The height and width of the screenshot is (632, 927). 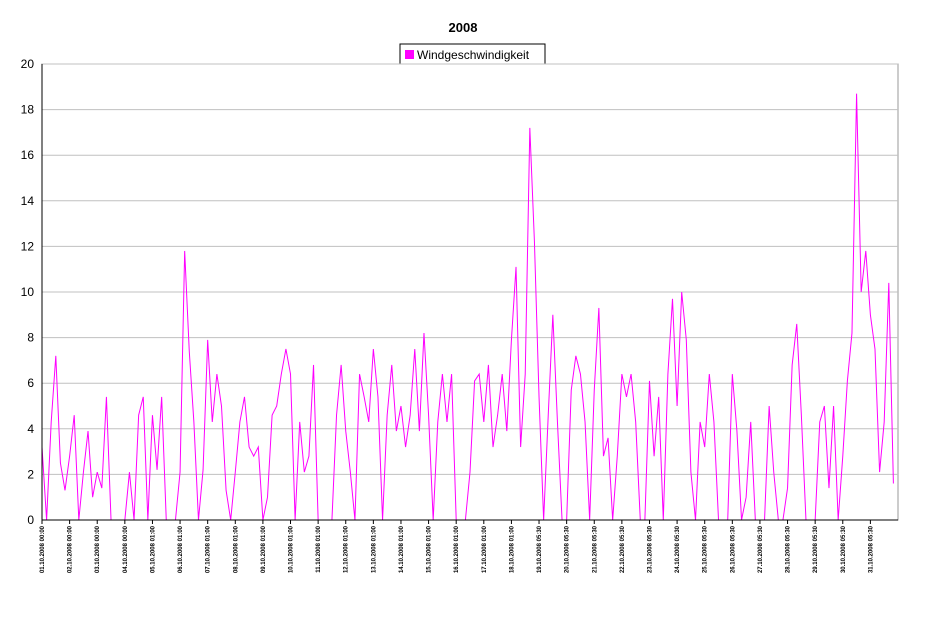 What do you see at coordinates (374, 549) in the screenshot?
I see `x-tick-label: 13.10.2008 01:00` at bounding box center [374, 549].